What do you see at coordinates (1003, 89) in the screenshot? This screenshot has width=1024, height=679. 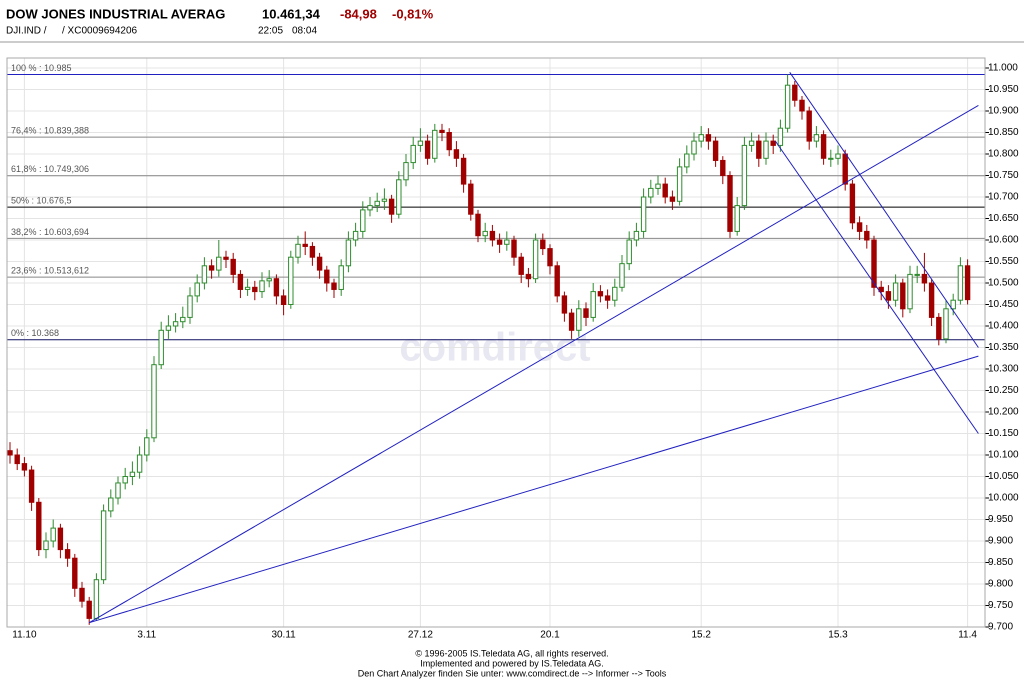 I see `y-tick-label: 10.950` at bounding box center [1003, 89].